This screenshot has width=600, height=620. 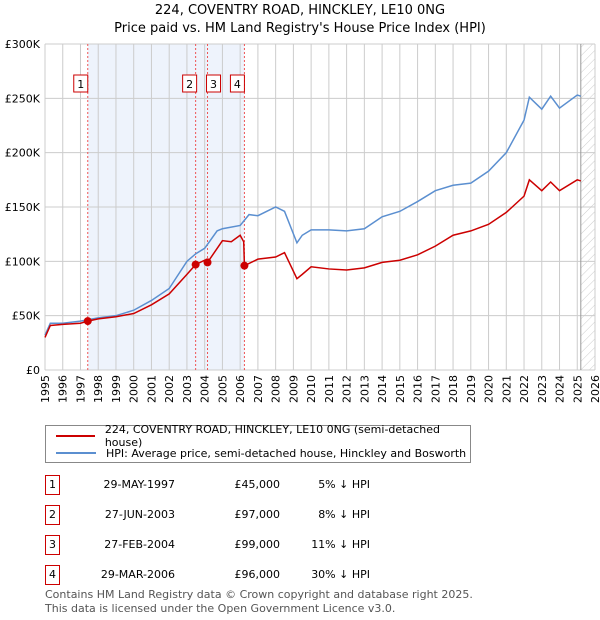 What do you see at coordinates (169, 389) in the screenshot?
I see `x-tick-label: 2002` at bounding box center [169, 389].